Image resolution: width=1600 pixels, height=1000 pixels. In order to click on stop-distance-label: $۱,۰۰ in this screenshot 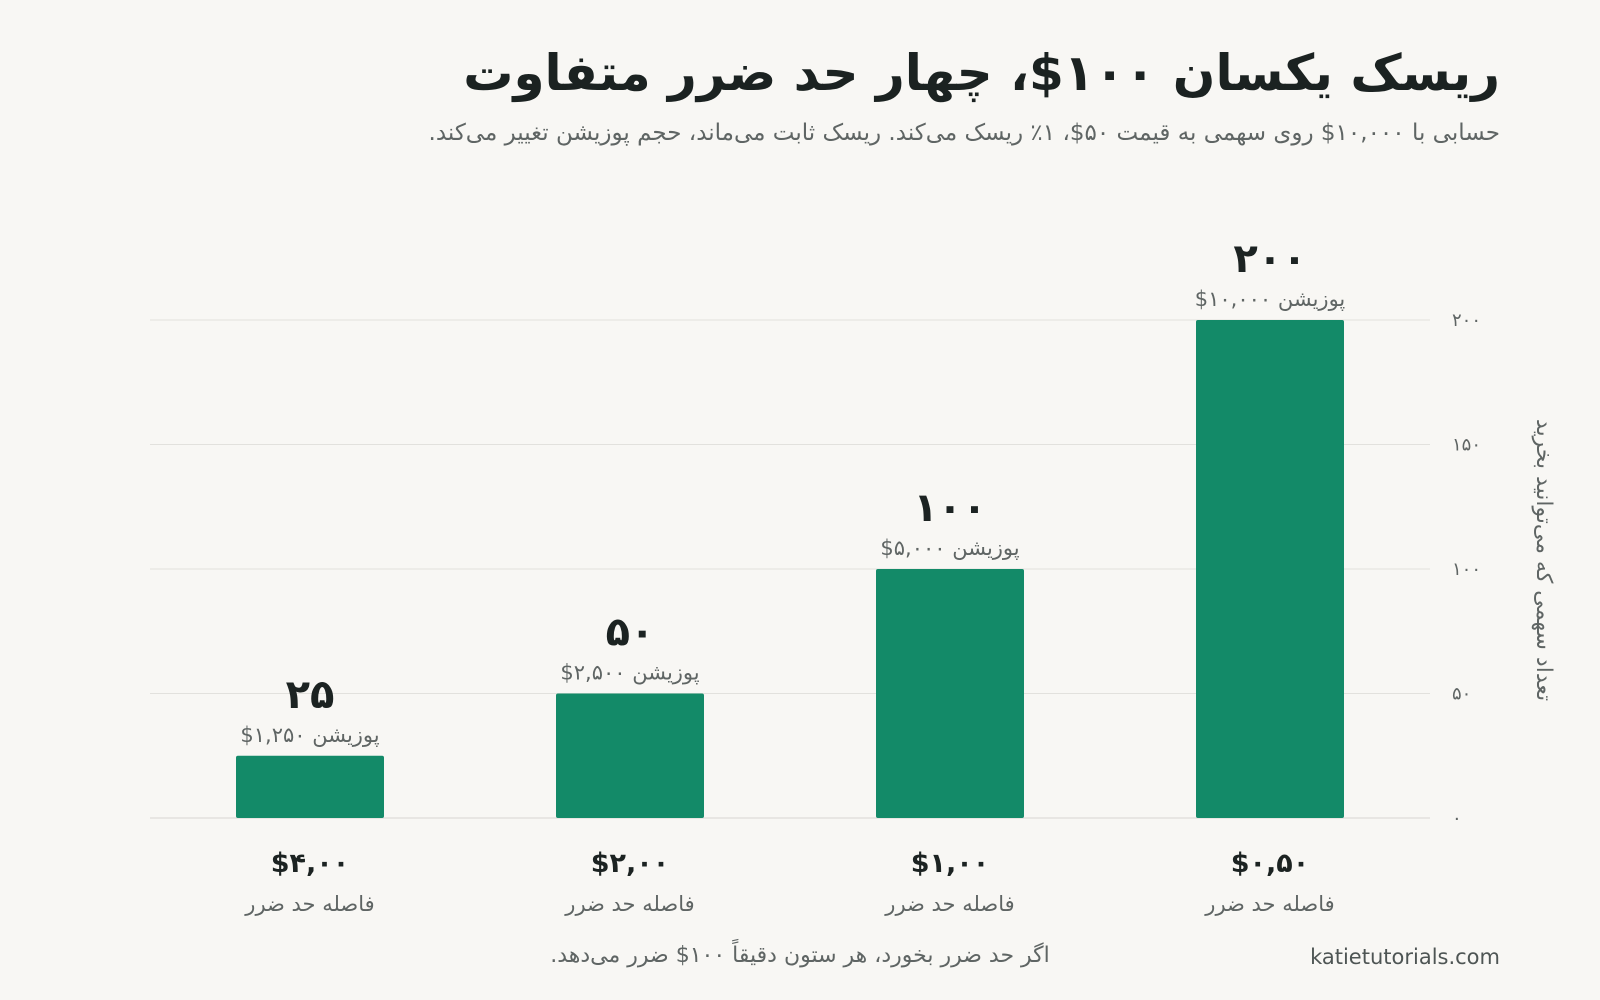, I will do `click(950, 863)`.